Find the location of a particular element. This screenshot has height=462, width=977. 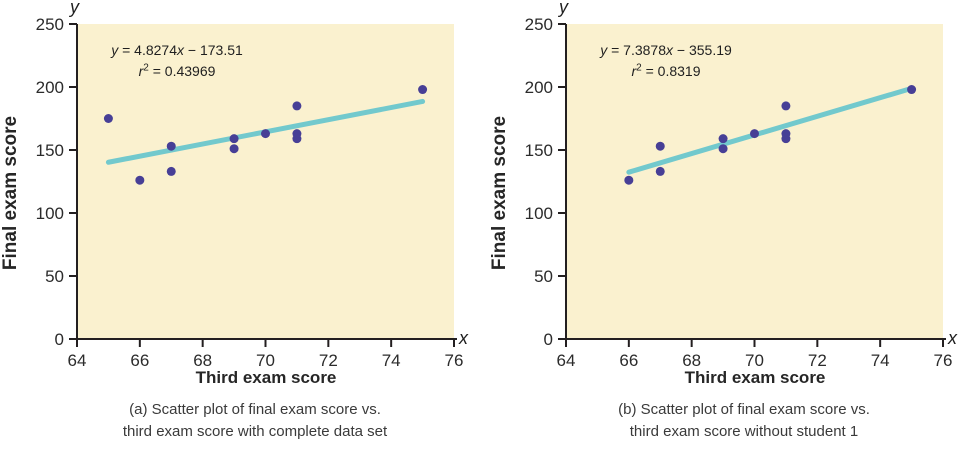

regression-equation-text: y = 4.8274x − 173.51 is located at coordinates (177, 50).